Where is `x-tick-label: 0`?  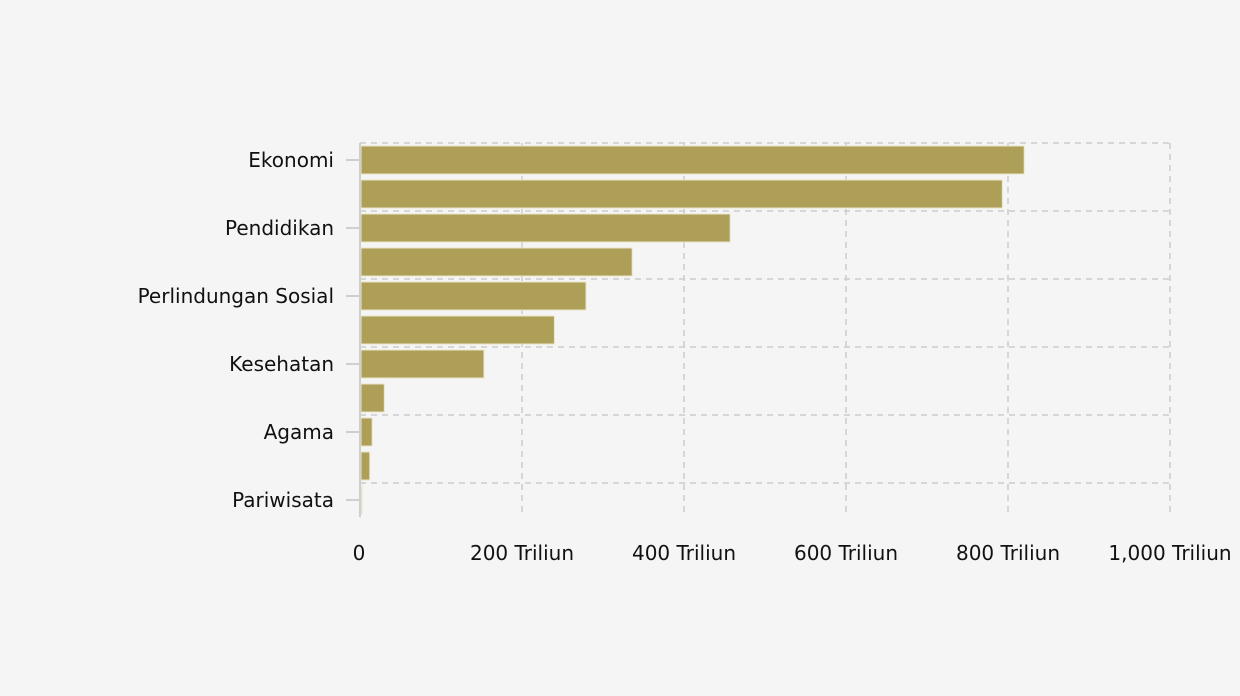 x-tick-label: 0 is located at coordinates (359, 553).